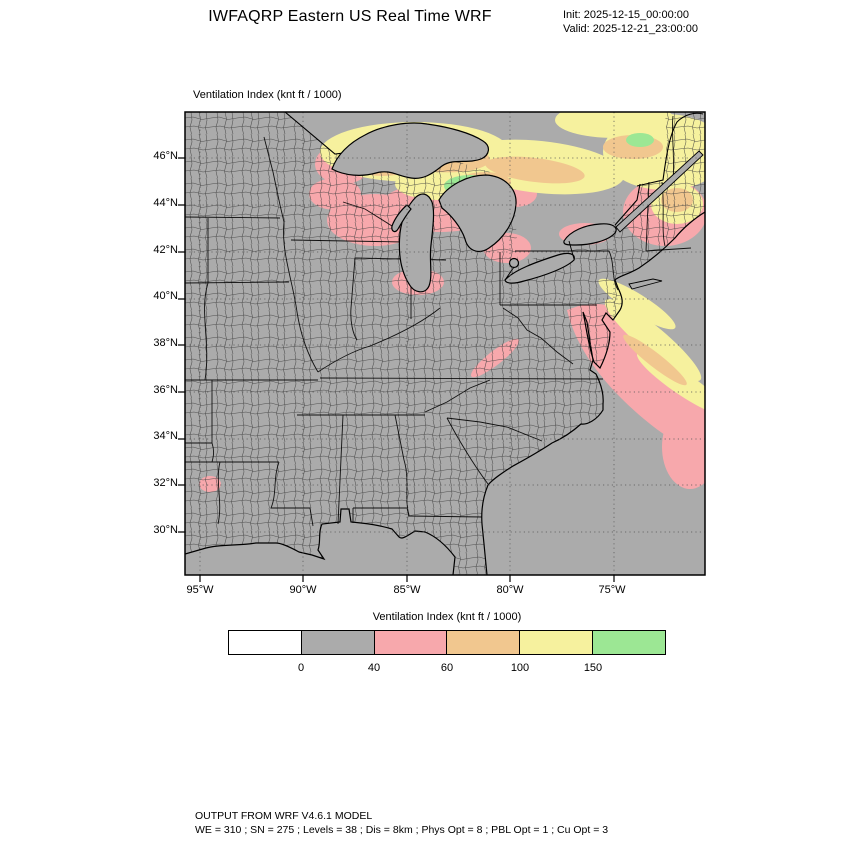  I want to click on colorbar-tick-label: 100, so click(520, 668).